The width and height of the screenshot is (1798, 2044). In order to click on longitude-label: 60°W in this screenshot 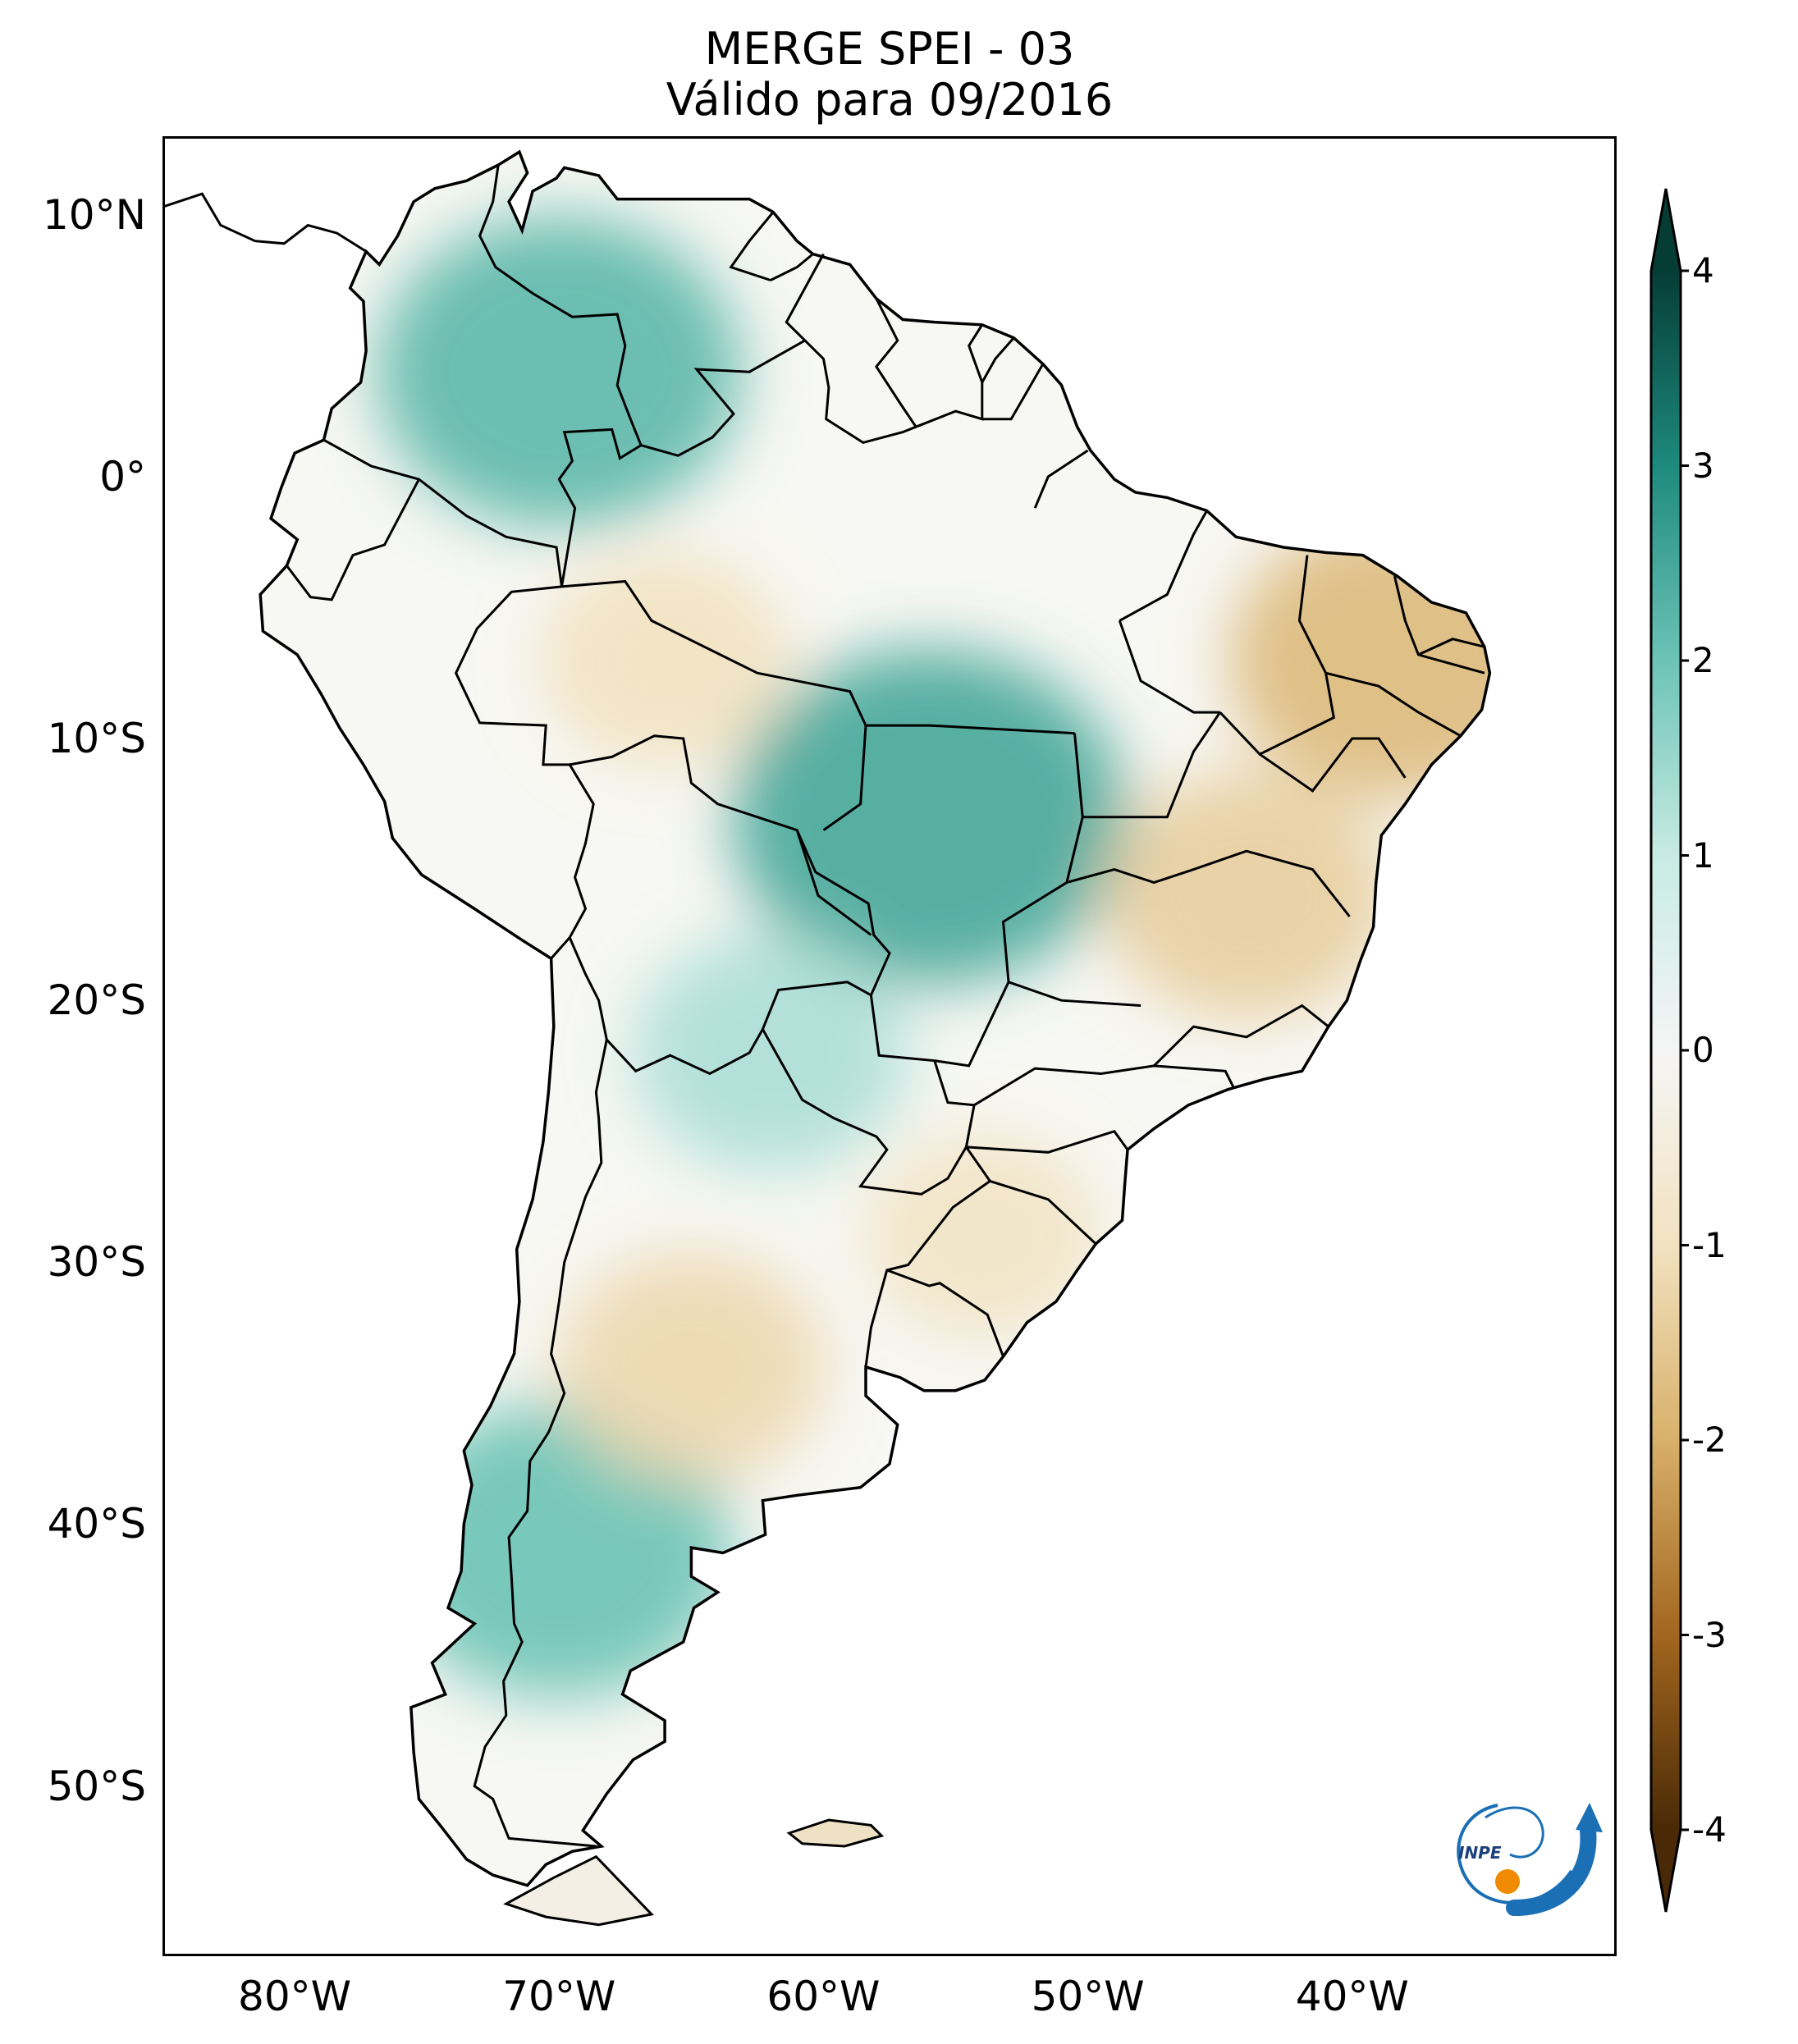, I will do `click(823, 1997)`.